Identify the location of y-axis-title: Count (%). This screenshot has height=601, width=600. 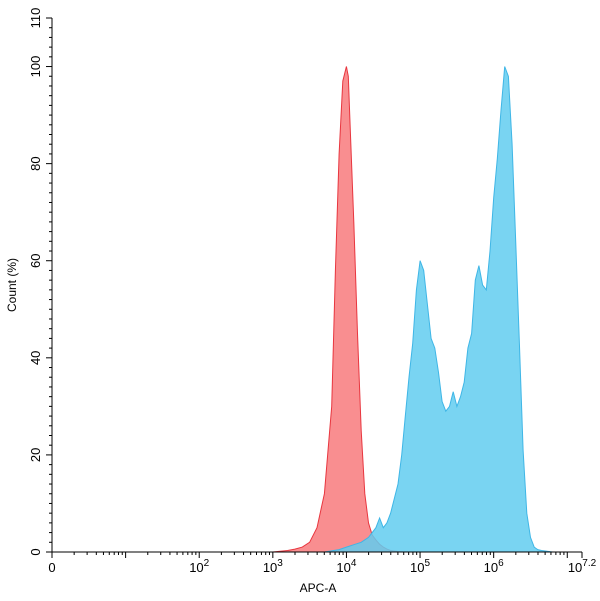
(12, 285).